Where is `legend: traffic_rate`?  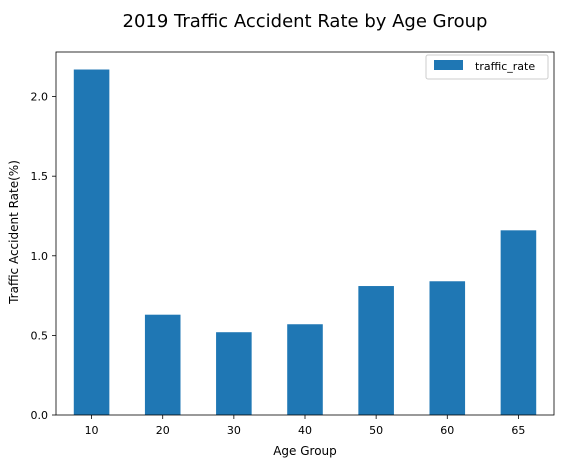
legend: traffic_rate is located at coordinates (487, 67).